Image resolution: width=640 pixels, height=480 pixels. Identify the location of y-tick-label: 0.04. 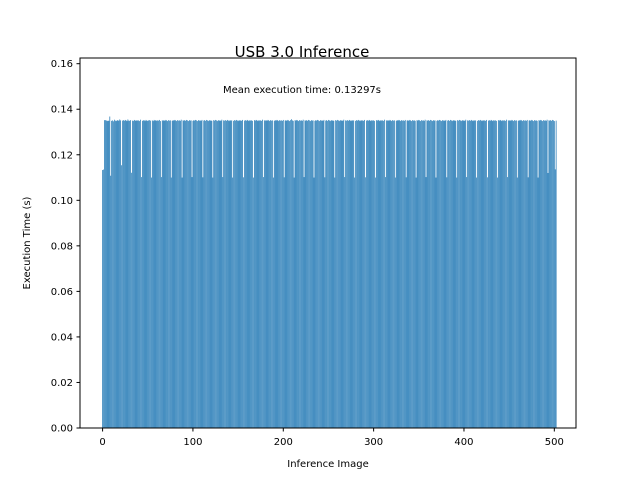
(62, 337).